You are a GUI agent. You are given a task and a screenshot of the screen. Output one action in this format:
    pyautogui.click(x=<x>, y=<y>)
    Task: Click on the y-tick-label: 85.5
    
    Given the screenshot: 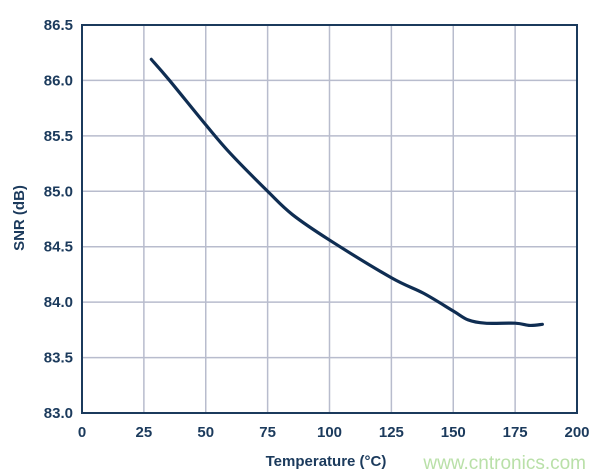 What is the action you would take?
    pyautogui.click(x=58, y=136)
    